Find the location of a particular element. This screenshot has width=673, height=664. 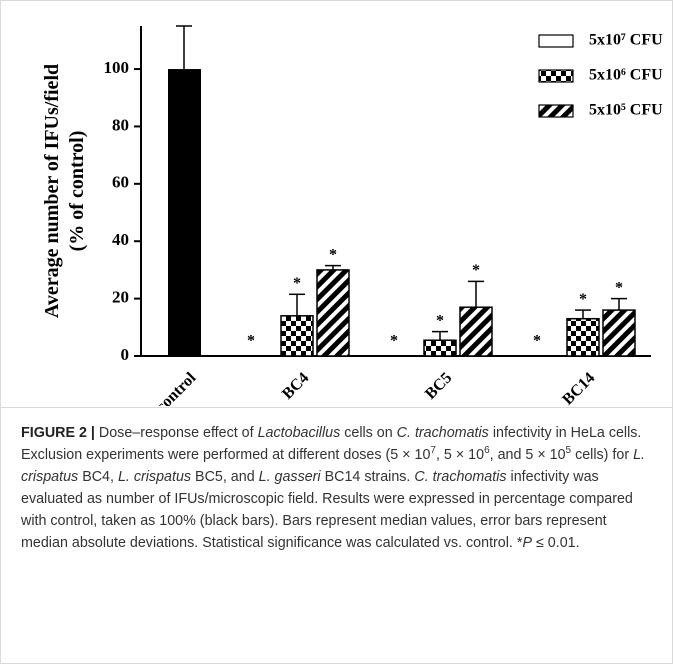

caption-run: BC14 strains. is located at coordinates (367, 477).